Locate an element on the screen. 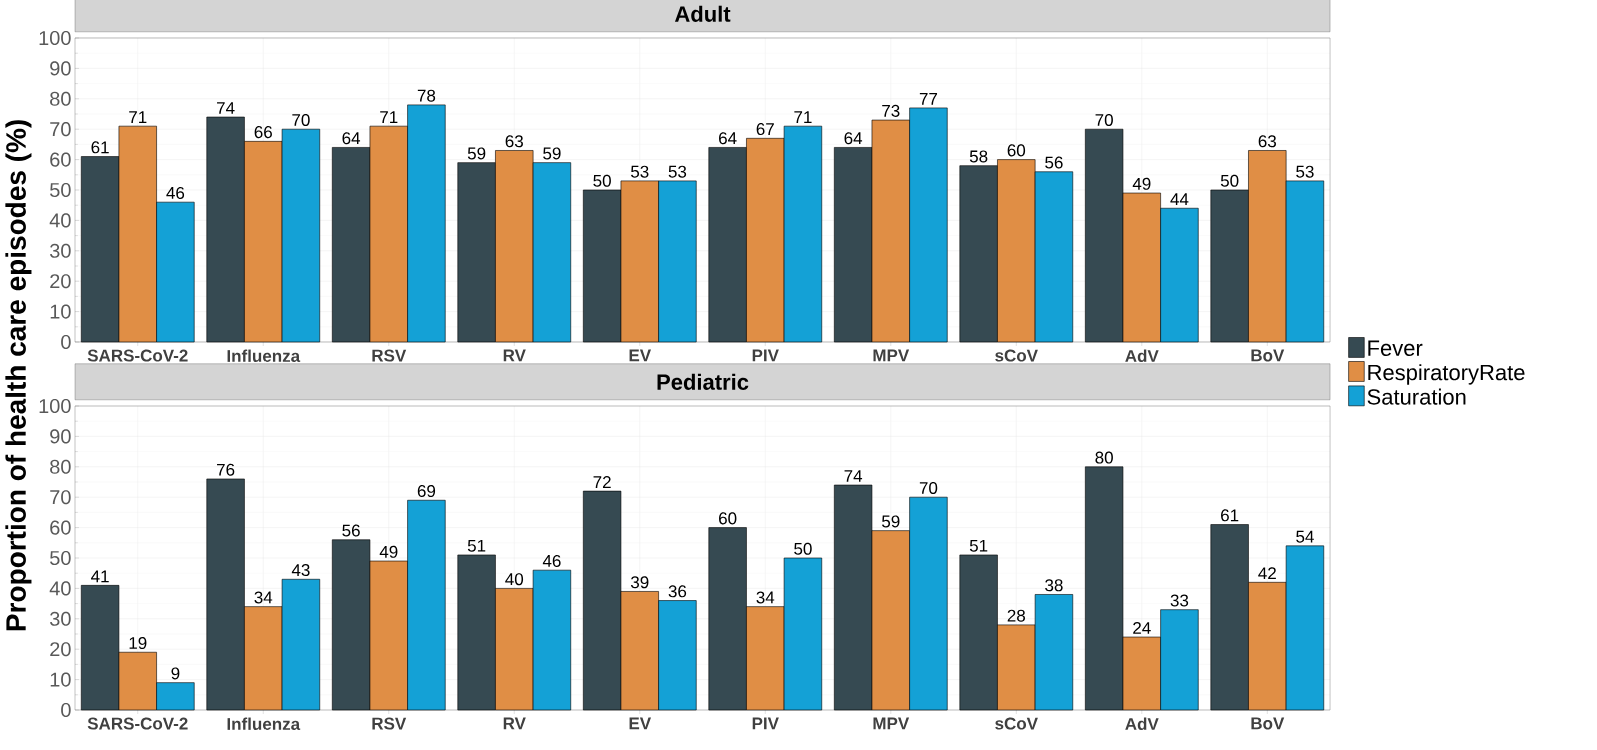 This screenshot has width=1597, height=750. y-tick-label: 50 is located at coordinates (60, 190).